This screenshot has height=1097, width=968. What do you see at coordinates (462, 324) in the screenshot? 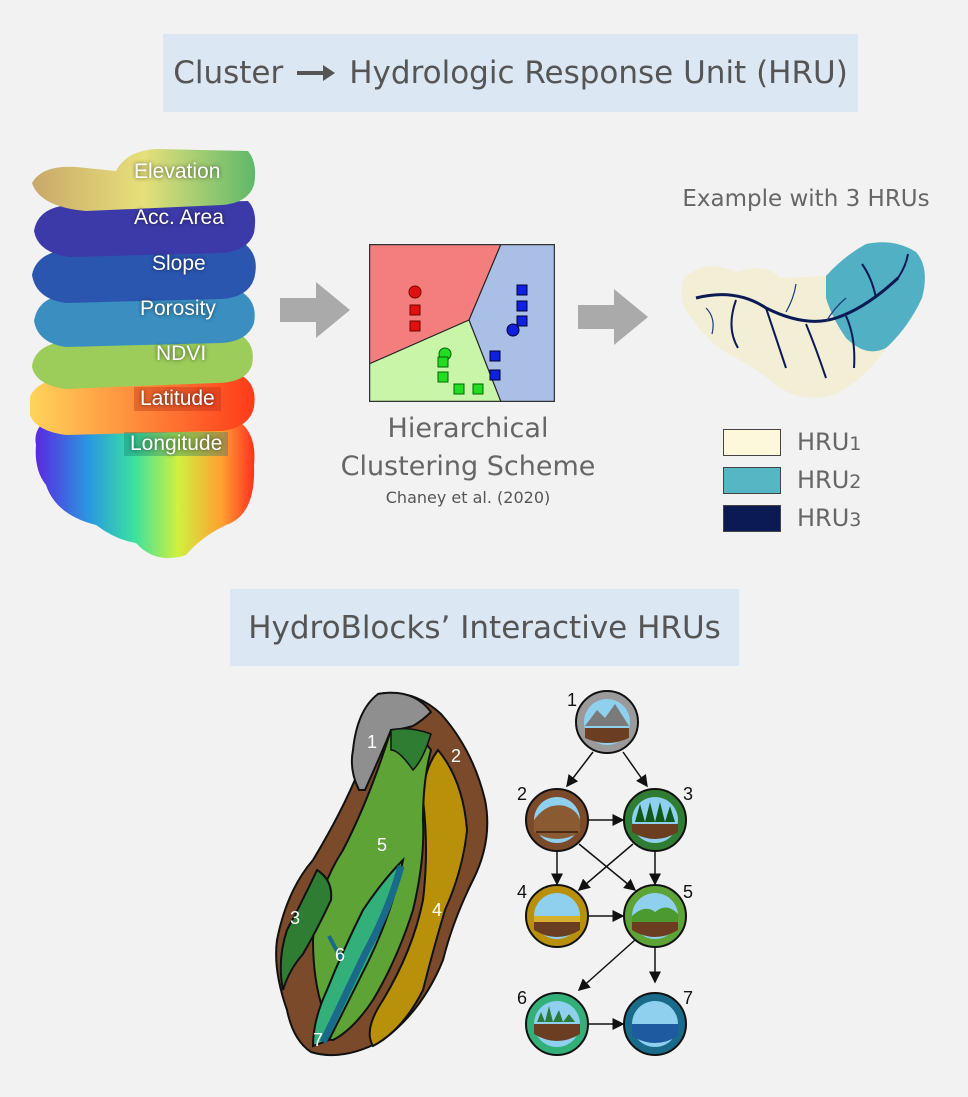
I see `clustering-plot` at bounding box center [462, 324].